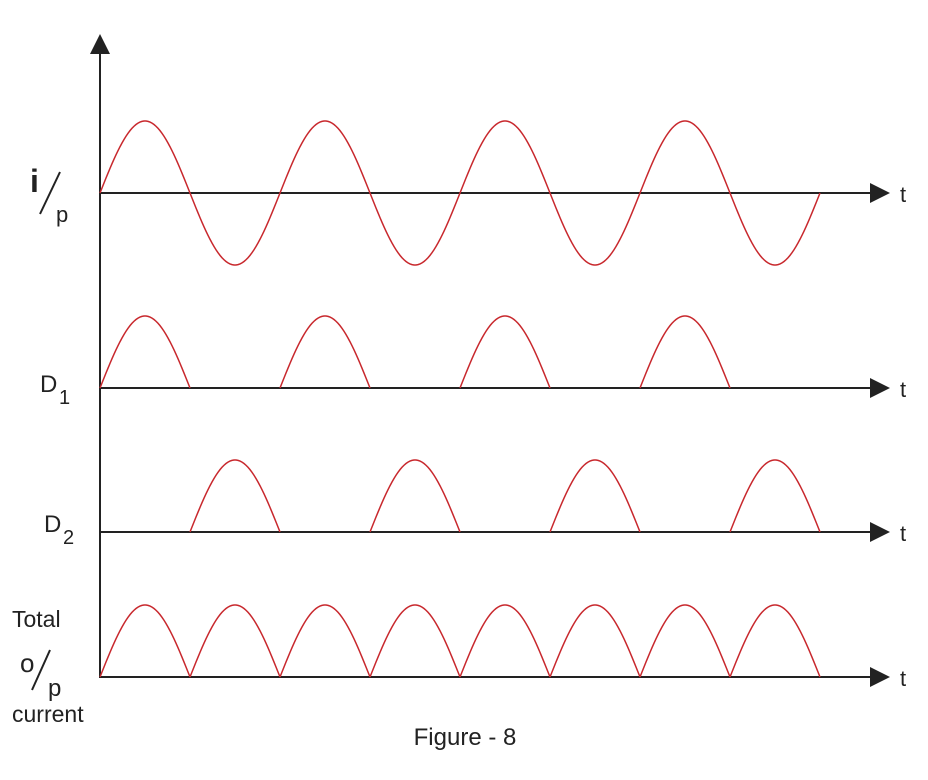 The image size is (928, 780). Describe the element at coordinates (64, 398) in the screenshot. I see `row-label-sub: 1` at that location.